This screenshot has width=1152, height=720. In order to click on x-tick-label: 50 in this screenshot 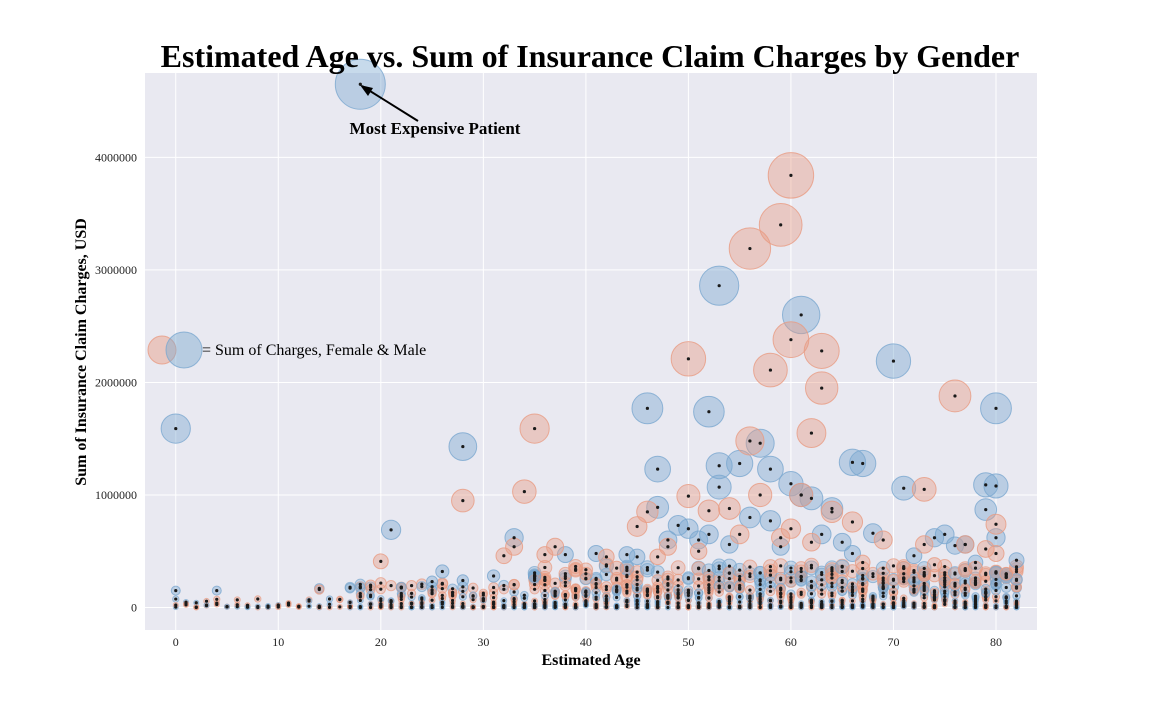, I will do `click(688, 642)`.